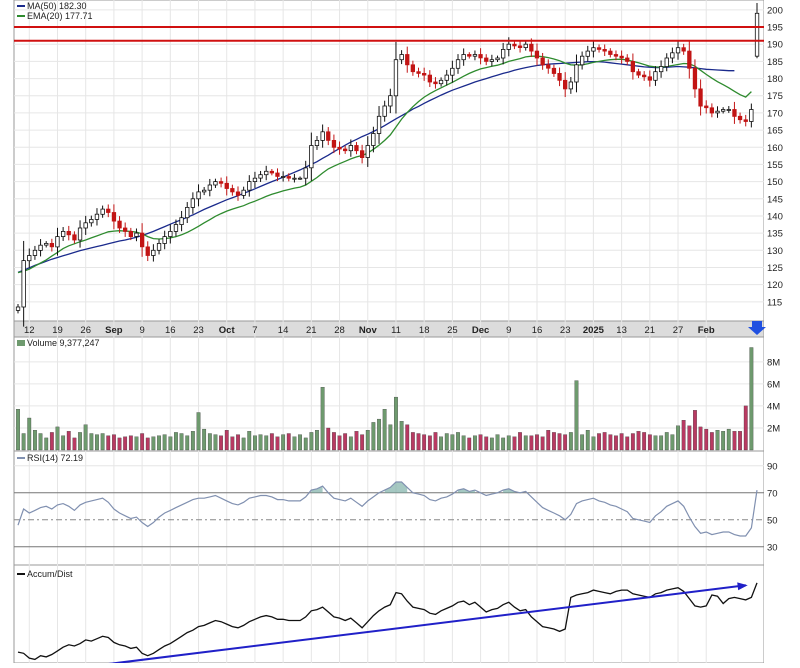 The width and height of the screenshot is (800, 668). I want to click on volume-axis-tick: 2M, so click(773, 429).